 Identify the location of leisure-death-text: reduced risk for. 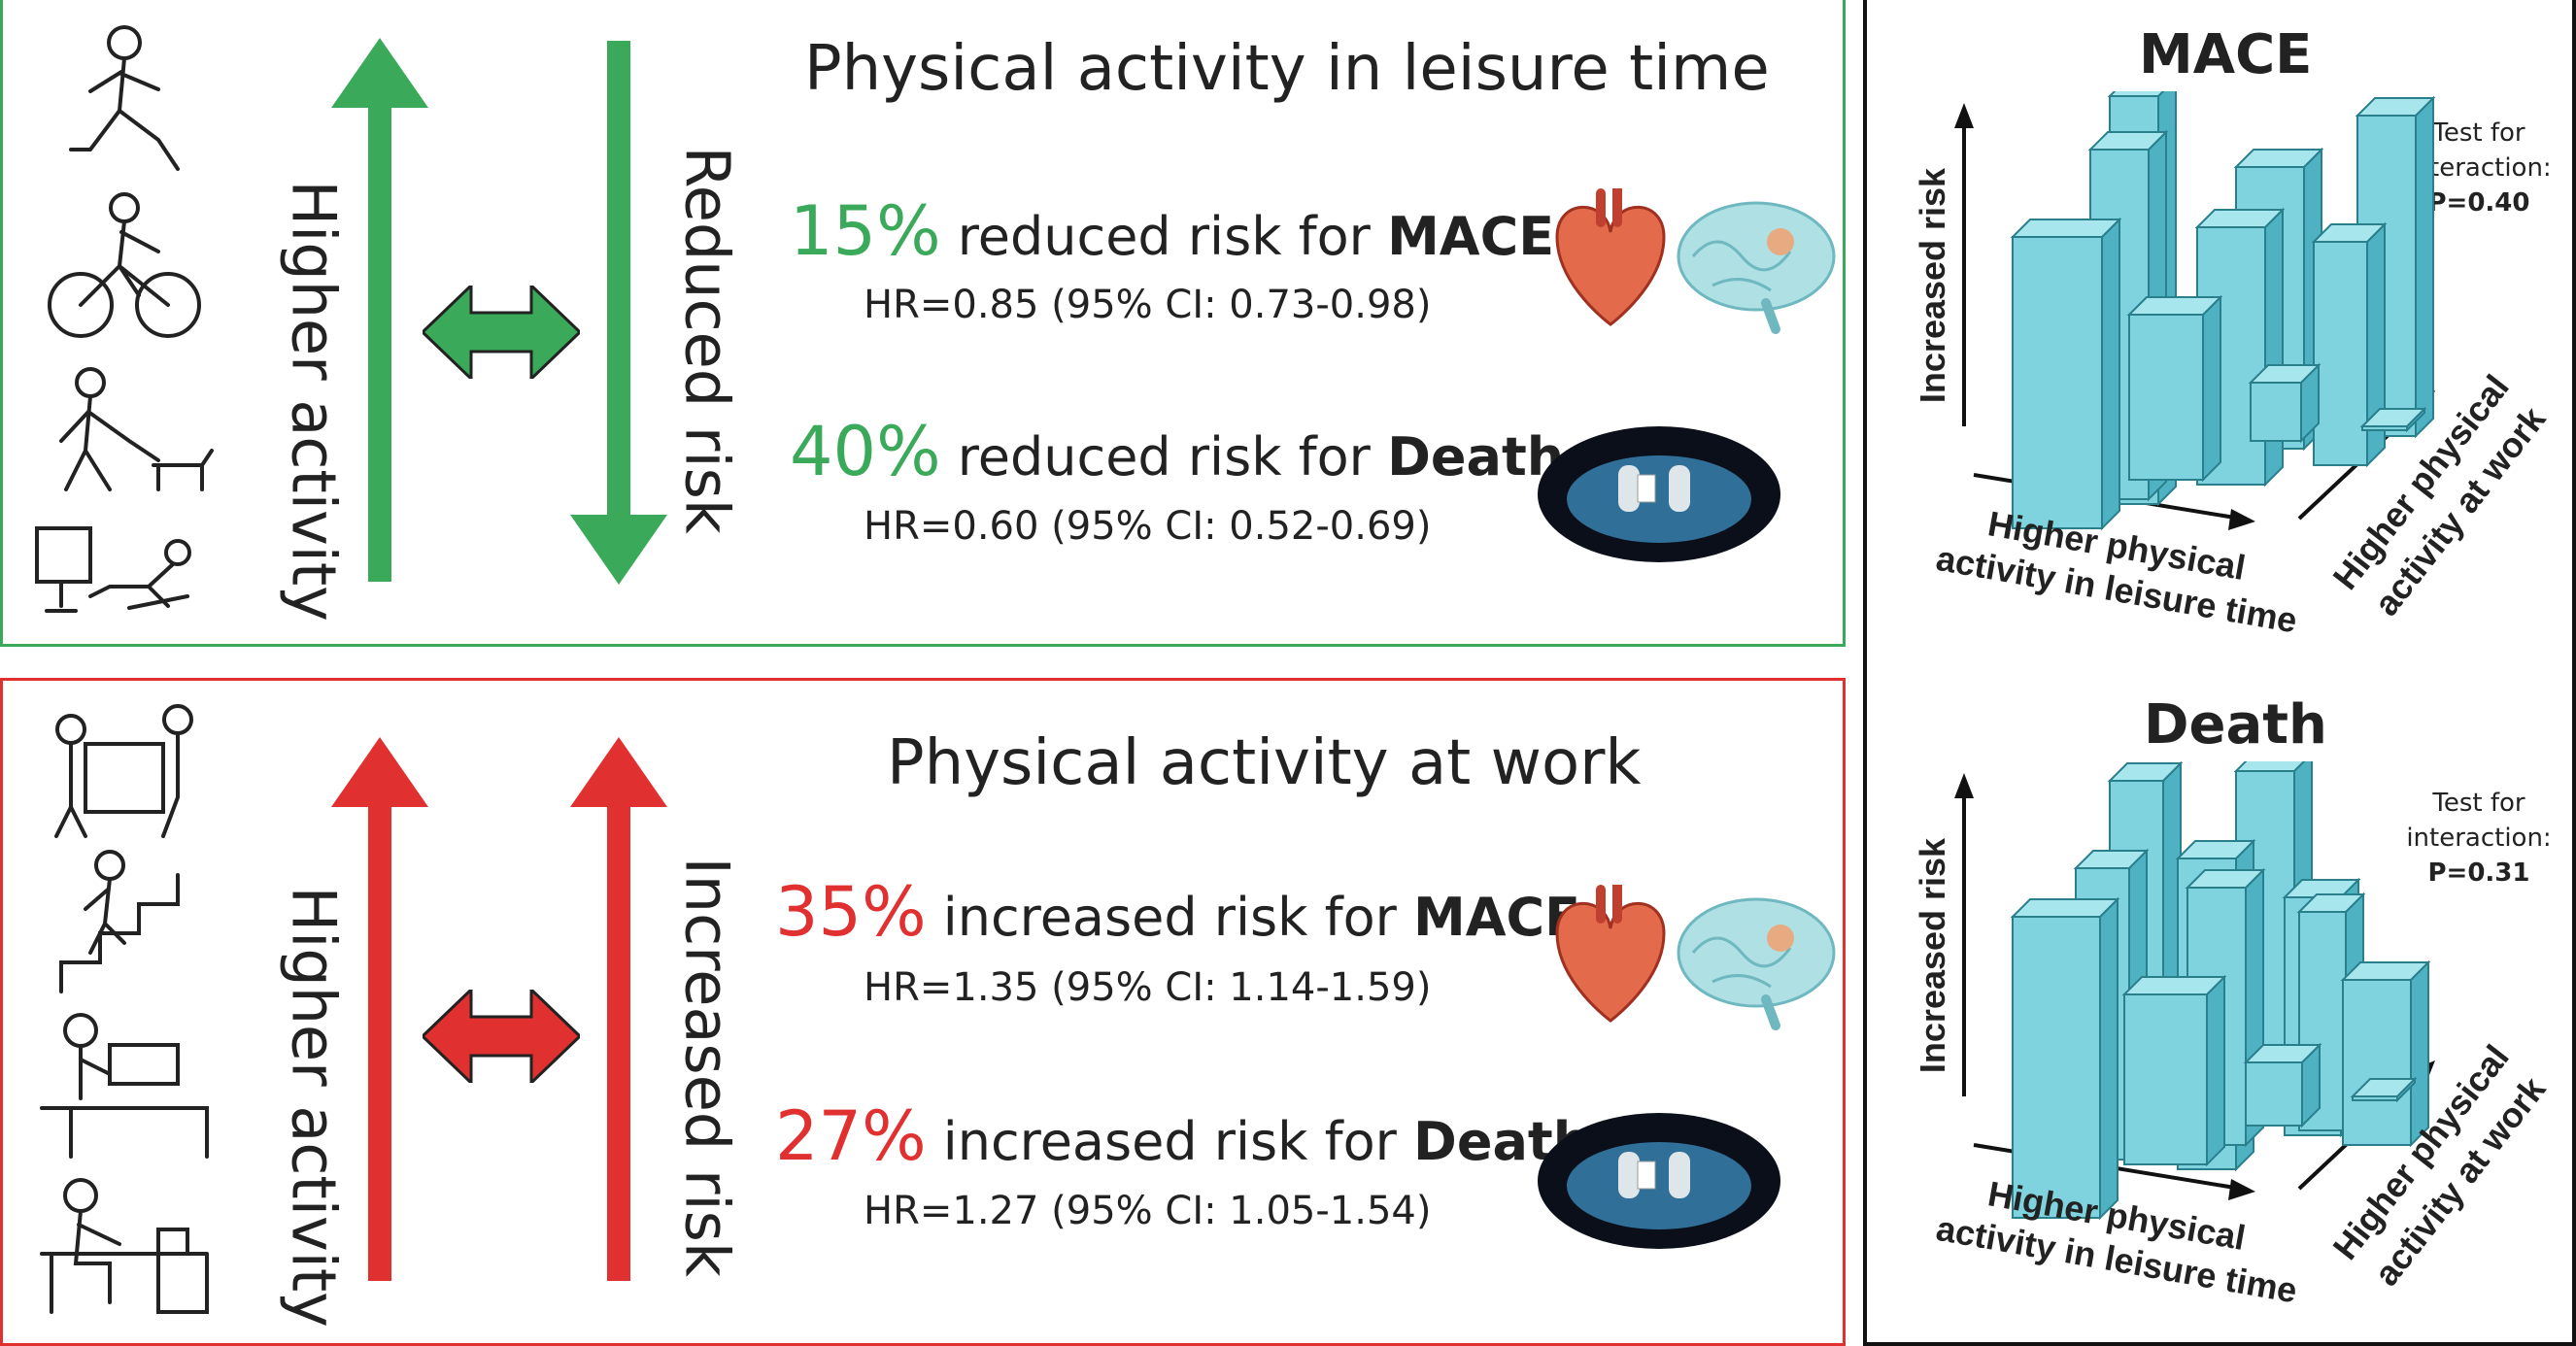
(1164, 457).